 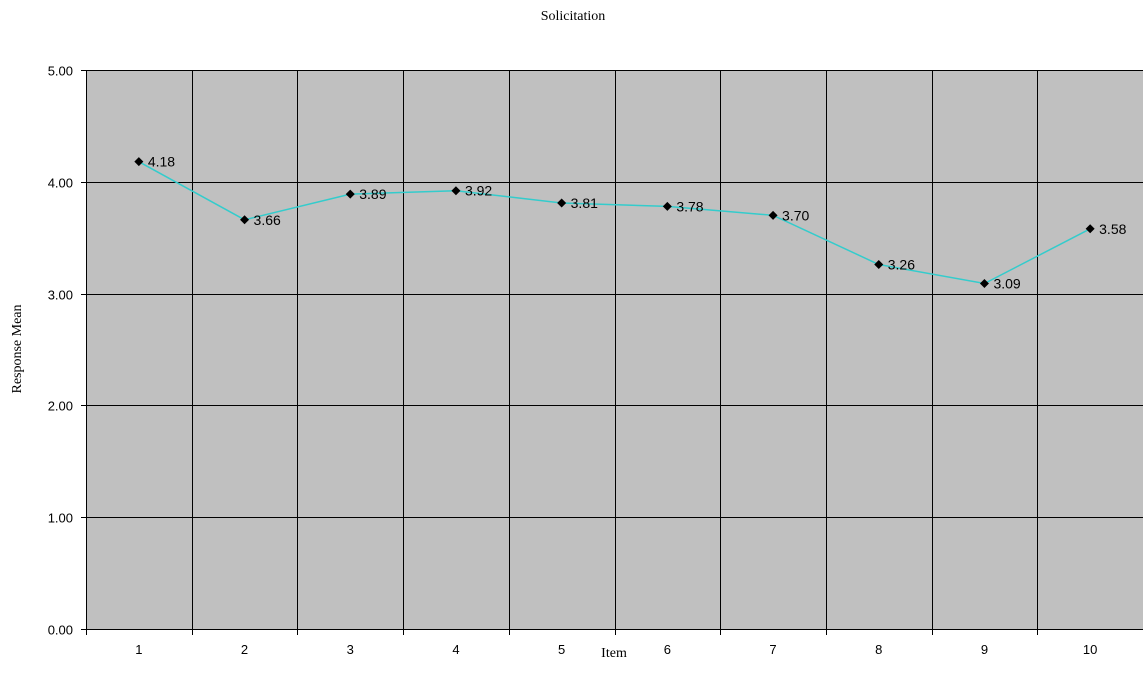 What do you see at coordinates (60, 295) in the screenshot?
I see `y-axis-tick-label: 3.00` at bounding box center [60, 295].